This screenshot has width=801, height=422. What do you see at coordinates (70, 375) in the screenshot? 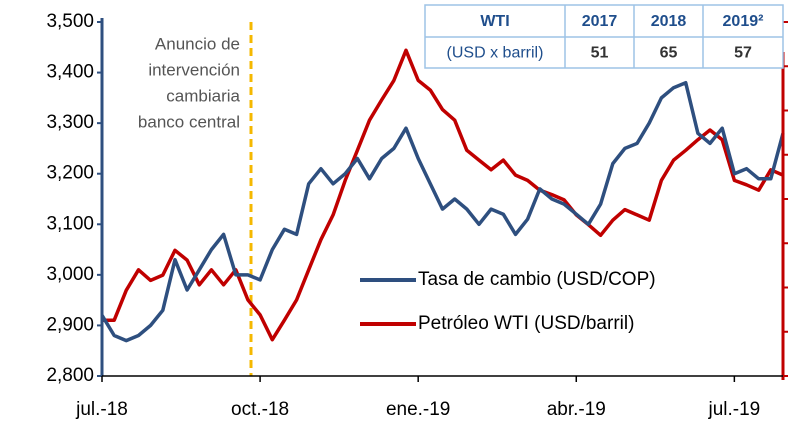
I see `y-tick-label: 2,800` at bounding box center [70, 375].